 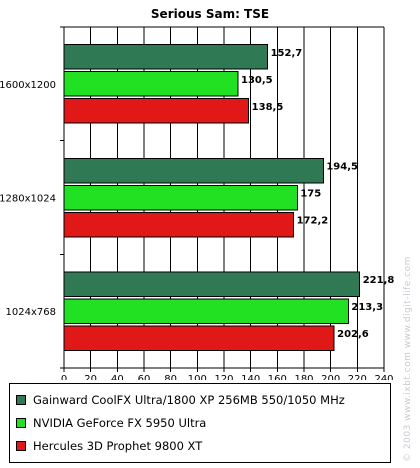 What do you see at coordinates (330, 377) in the screenshot?
I see `x-tick-label: 200` at bounding box center [330, 377].